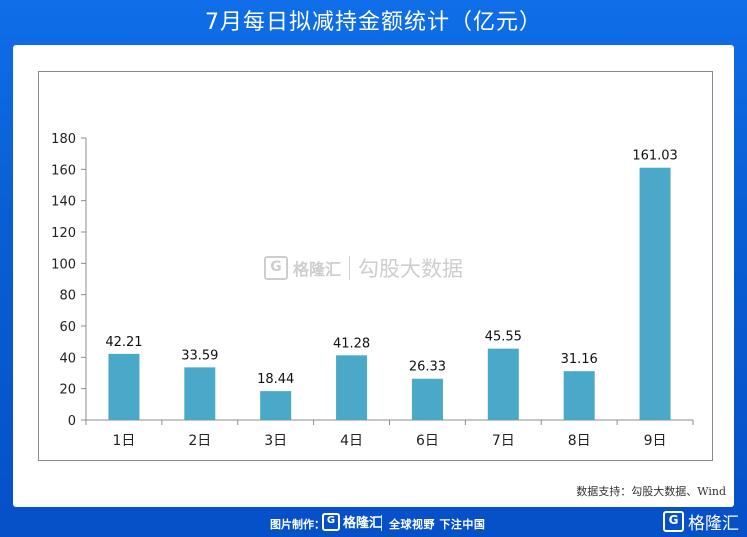 The height and width of the screenshot is (537, 747). What do you see at coordinates (351, 343) in the screenshot?
I see `bar-value-label: 41.28` at bounding box center [351, 343].